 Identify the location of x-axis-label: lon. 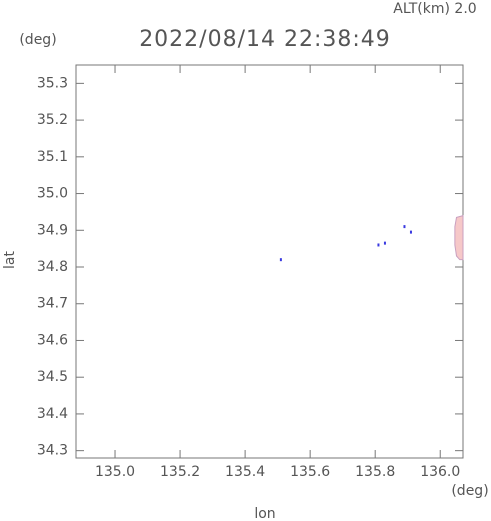
(264, 513).